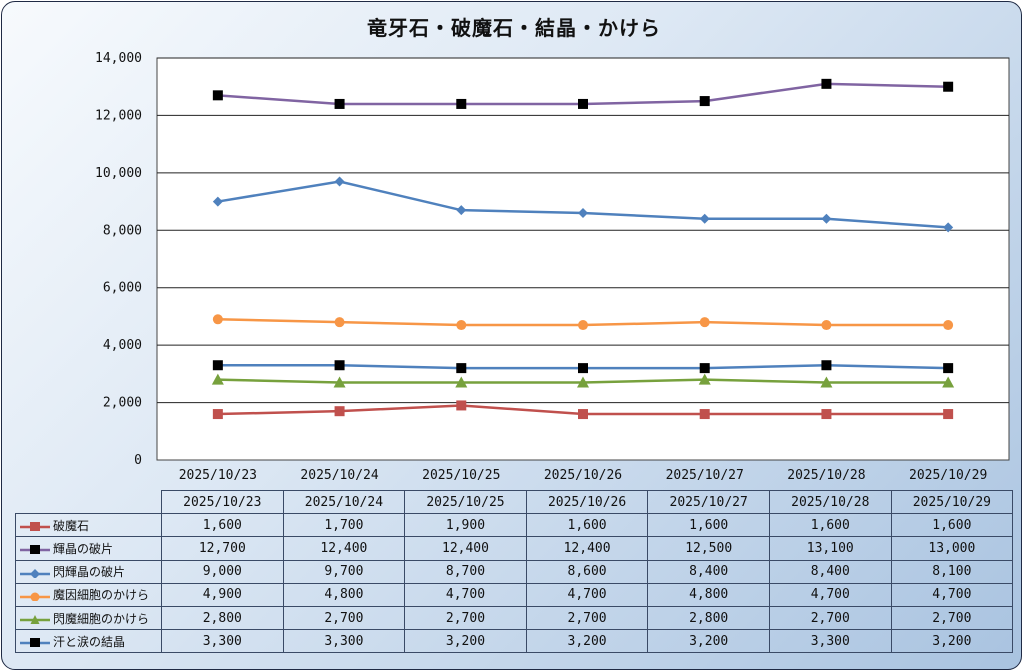 The width and height of the screenshot is (1024, 672). I want to click on legend-label: 閃魔細胞のかけら, so click(101, 618).